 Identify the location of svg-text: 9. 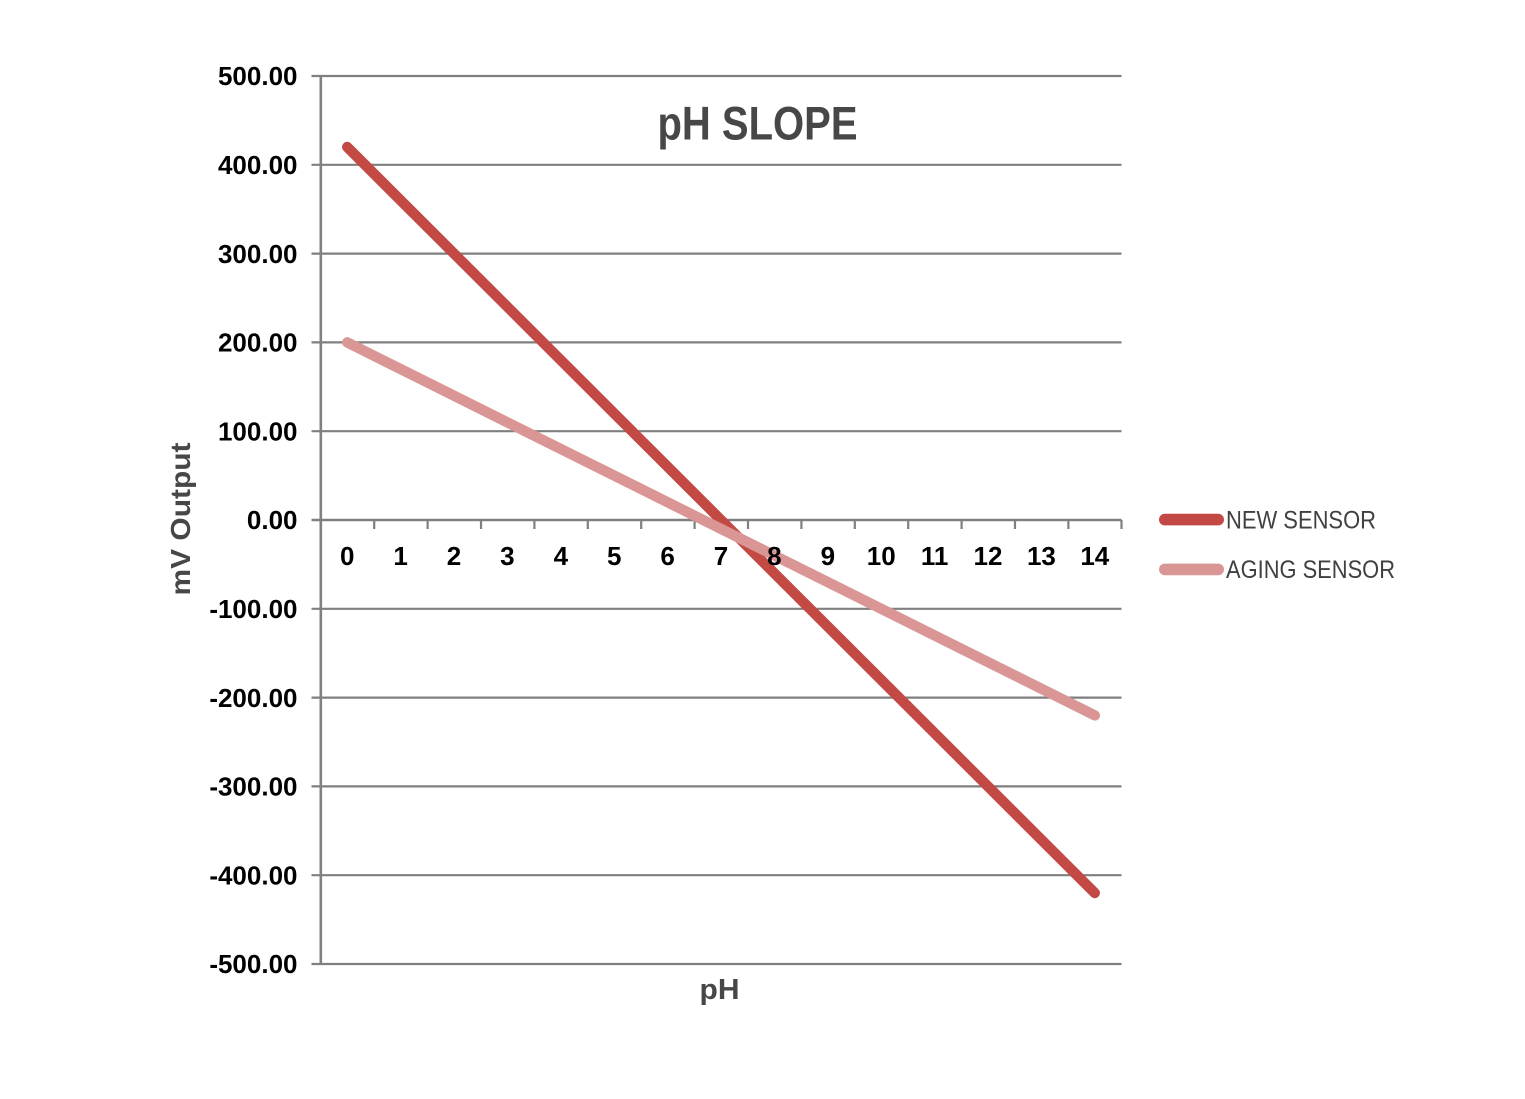
(828, 556).